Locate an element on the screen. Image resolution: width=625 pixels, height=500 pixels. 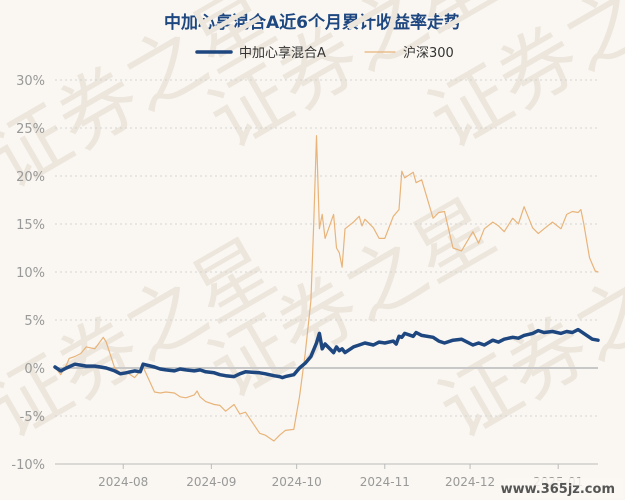
y-tick-label: 15% is located at coordinates (30, 225).